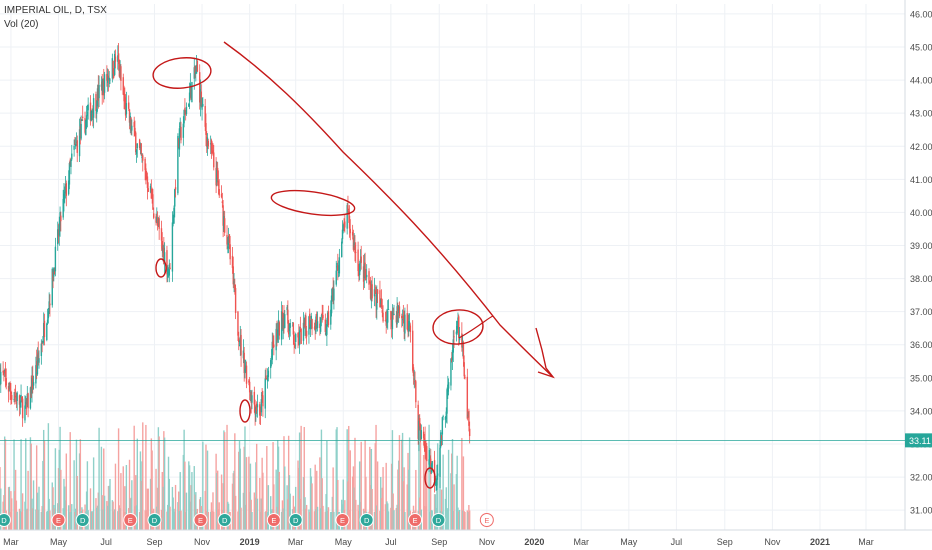 Image resolution: width=932 pixels, height=550 pixels. Describe the element at coordinates (921, 246) in the screenshot. I see `y-tick-label: 39.00` at that location.